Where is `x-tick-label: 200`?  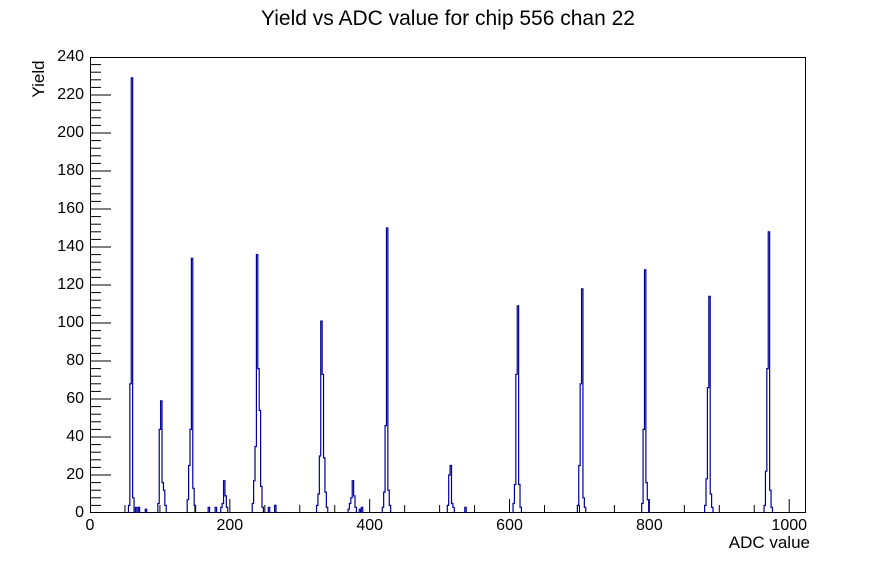
x-tick-label: 200 is located at coordinates (230, 525).